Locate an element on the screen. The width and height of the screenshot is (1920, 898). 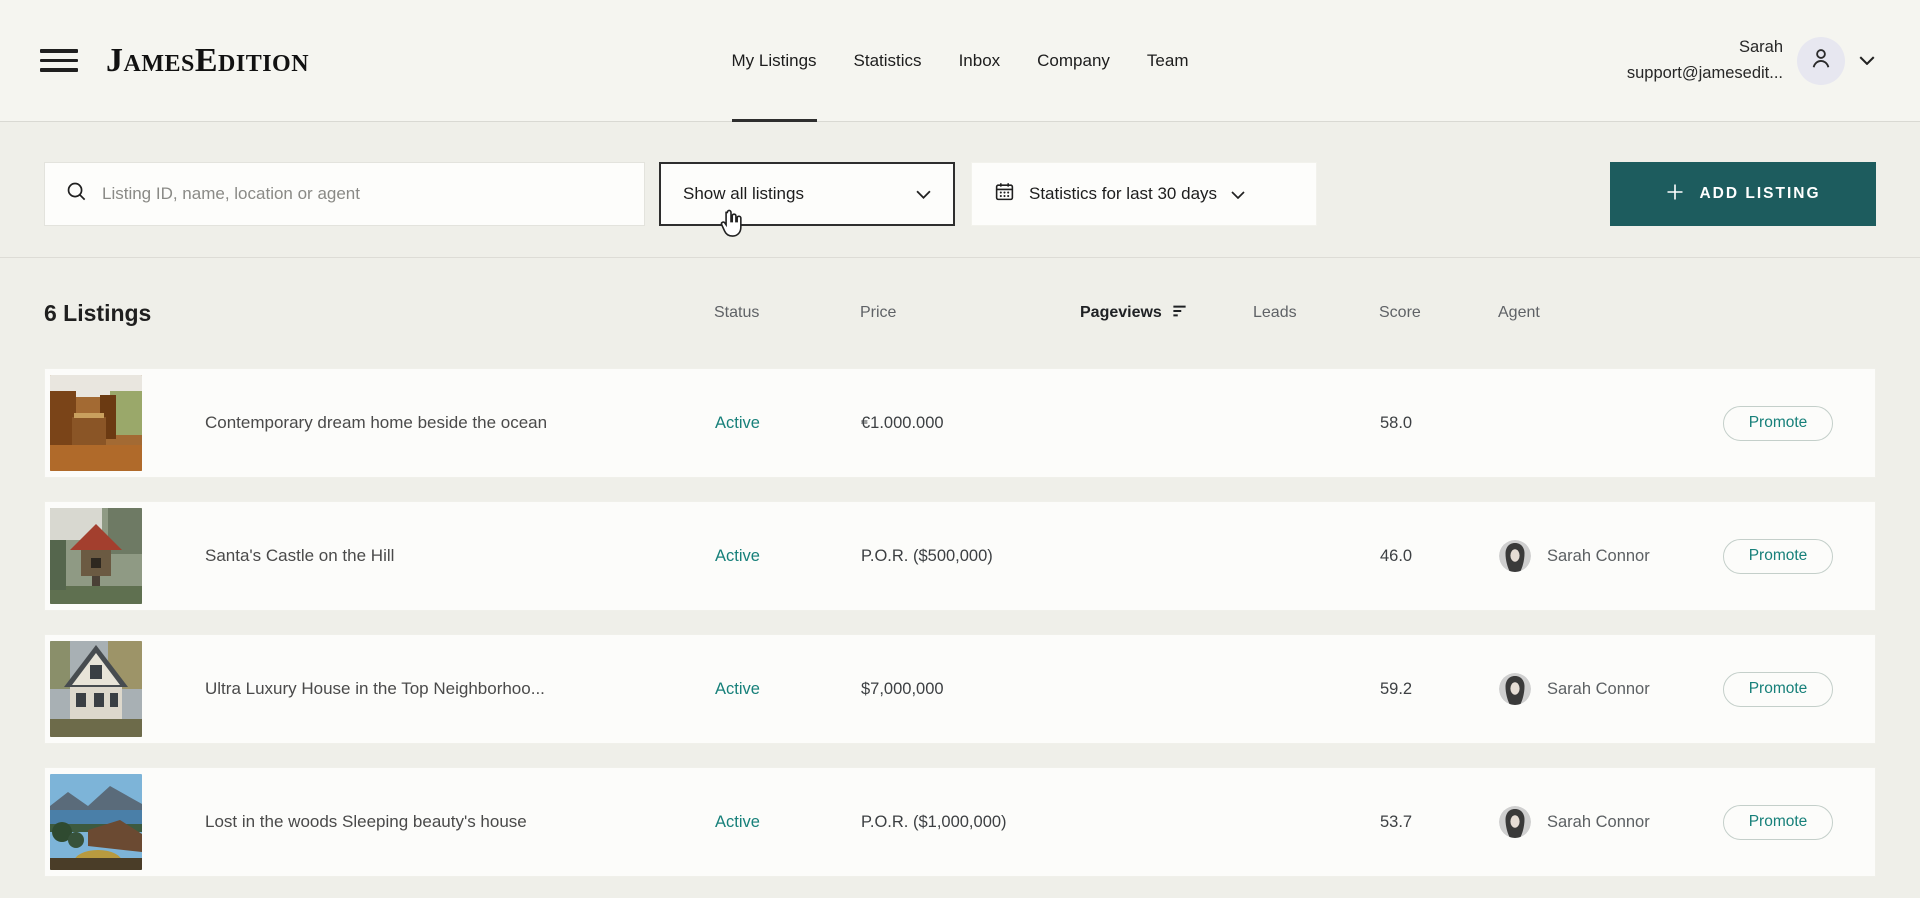
listings-filter-value: Show all listings is located at coordinates (743, 193).